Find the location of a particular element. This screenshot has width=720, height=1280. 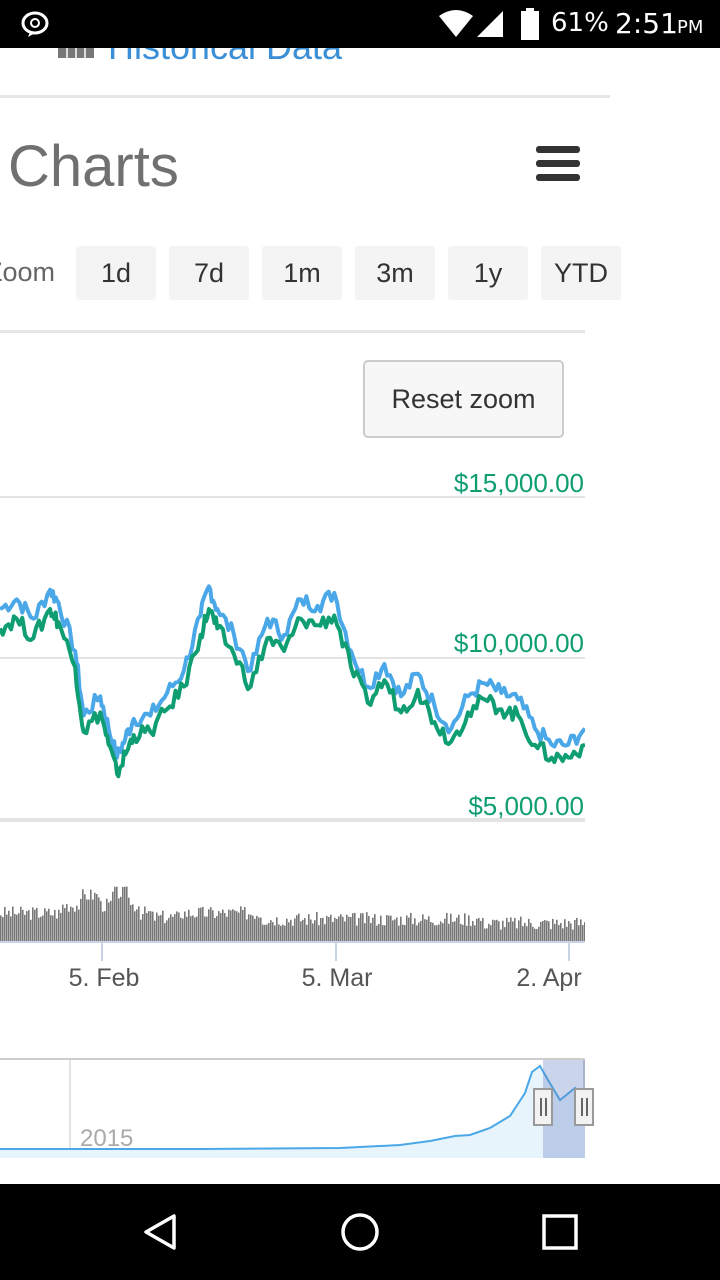

x-tick is located at coordinates (336, 951).